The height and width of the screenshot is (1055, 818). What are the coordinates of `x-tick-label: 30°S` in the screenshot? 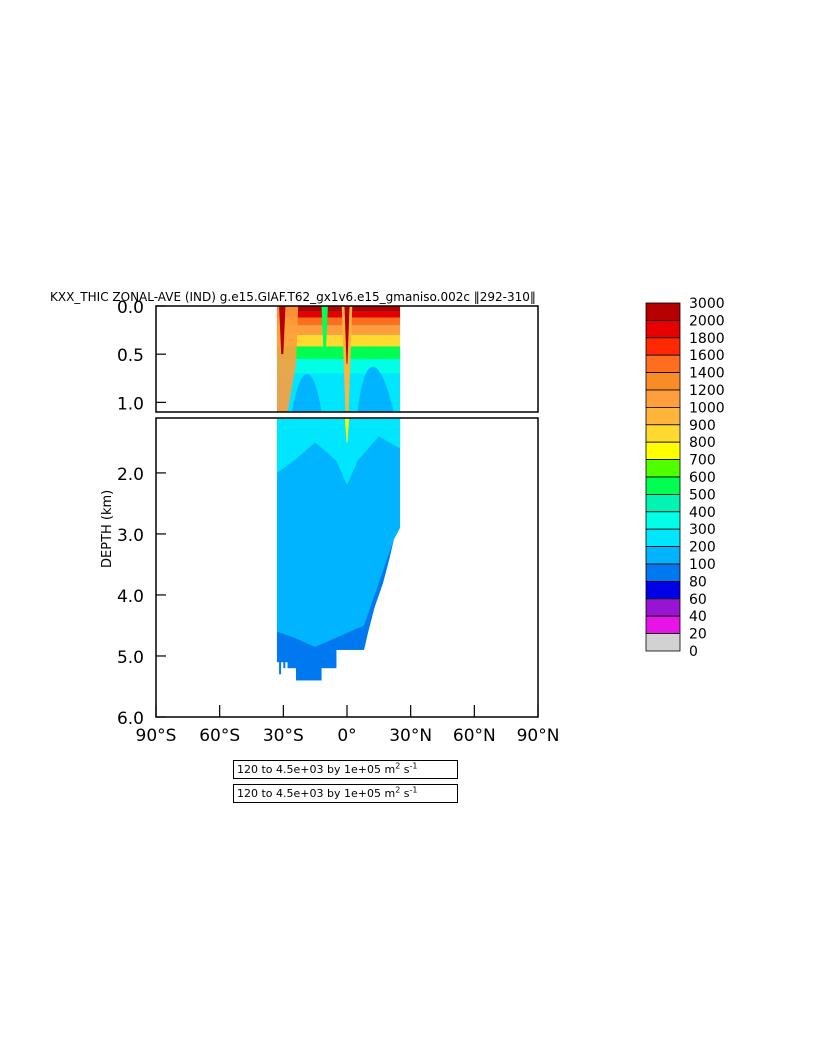 It's located at (283, 736).